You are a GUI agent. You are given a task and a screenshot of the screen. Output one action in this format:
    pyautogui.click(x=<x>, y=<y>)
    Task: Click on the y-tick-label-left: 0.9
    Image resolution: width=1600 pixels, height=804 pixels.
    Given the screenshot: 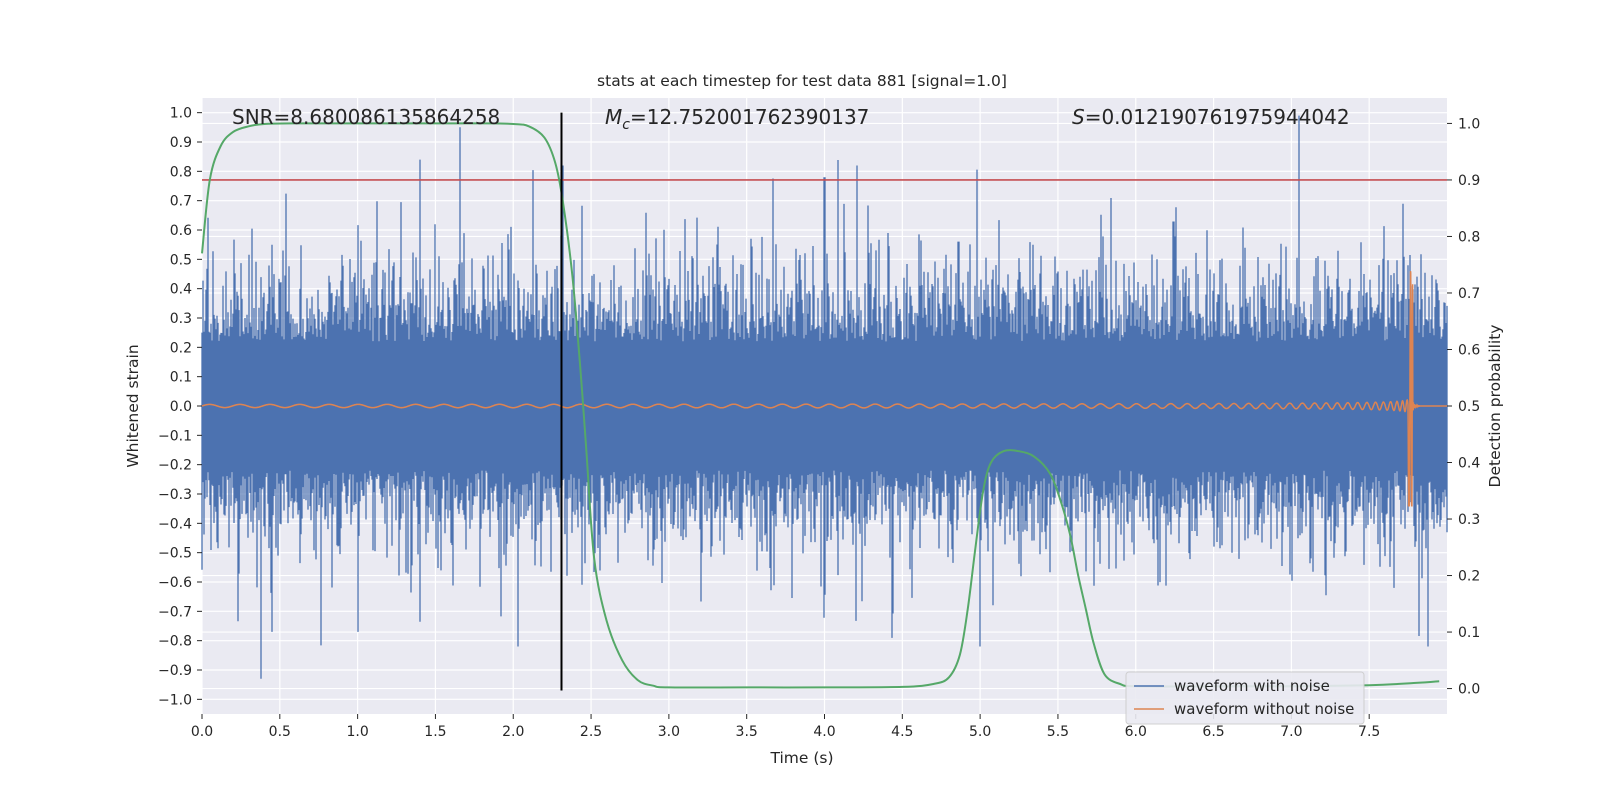 What is the action you would take?
    pyautogui.click(x=181, y=143)
    